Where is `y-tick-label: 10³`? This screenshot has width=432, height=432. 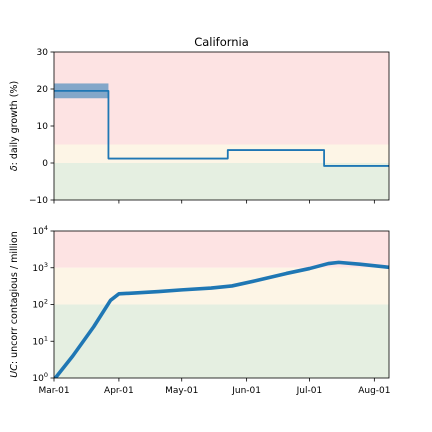
y-tick-label: 10³ is located at coordinates (40, 267).